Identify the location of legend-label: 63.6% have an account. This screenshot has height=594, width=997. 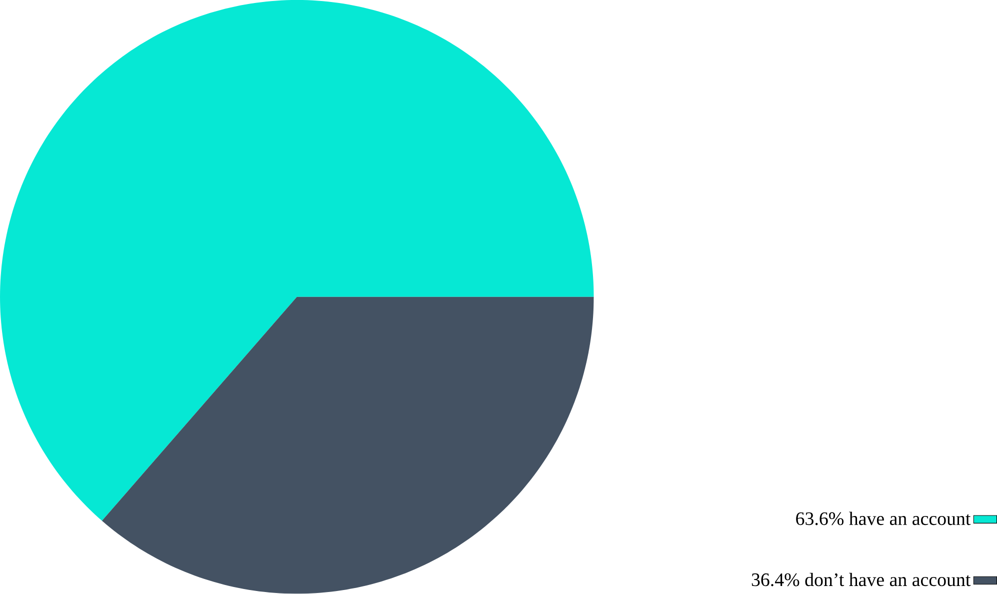
(883, 519).